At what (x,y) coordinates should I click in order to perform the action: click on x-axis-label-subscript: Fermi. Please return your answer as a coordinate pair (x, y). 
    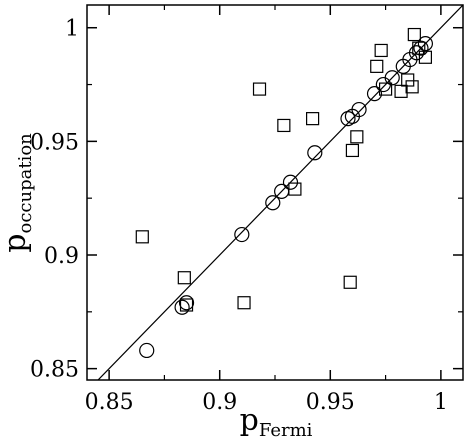
    Looking at the image, I should click on (286, 430).